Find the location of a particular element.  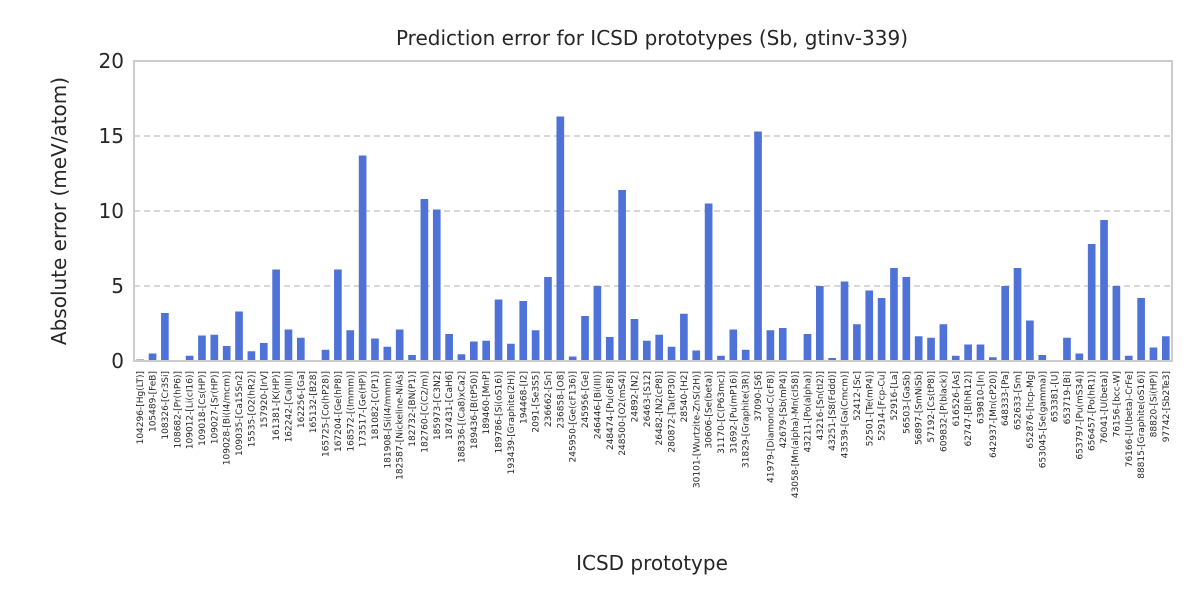

x-tick-label: 56897-[SmNiSb] is located at coordinates (920, 408).